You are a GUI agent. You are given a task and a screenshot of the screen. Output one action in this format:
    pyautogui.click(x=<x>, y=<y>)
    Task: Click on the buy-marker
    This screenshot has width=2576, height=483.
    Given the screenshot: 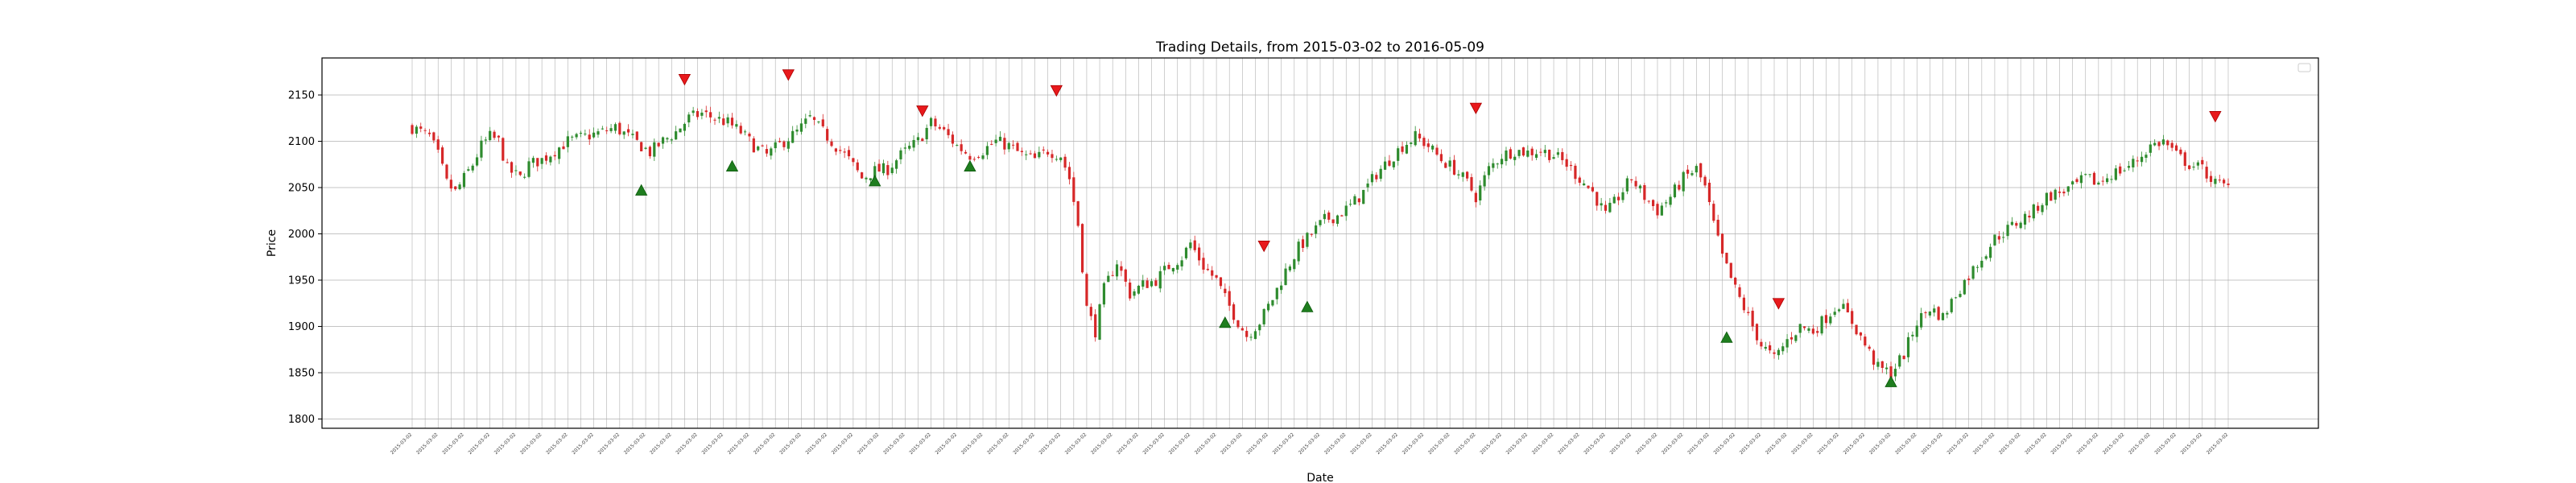 What is the action you would take?
    pyautogui.click(x=732, y=165)
    